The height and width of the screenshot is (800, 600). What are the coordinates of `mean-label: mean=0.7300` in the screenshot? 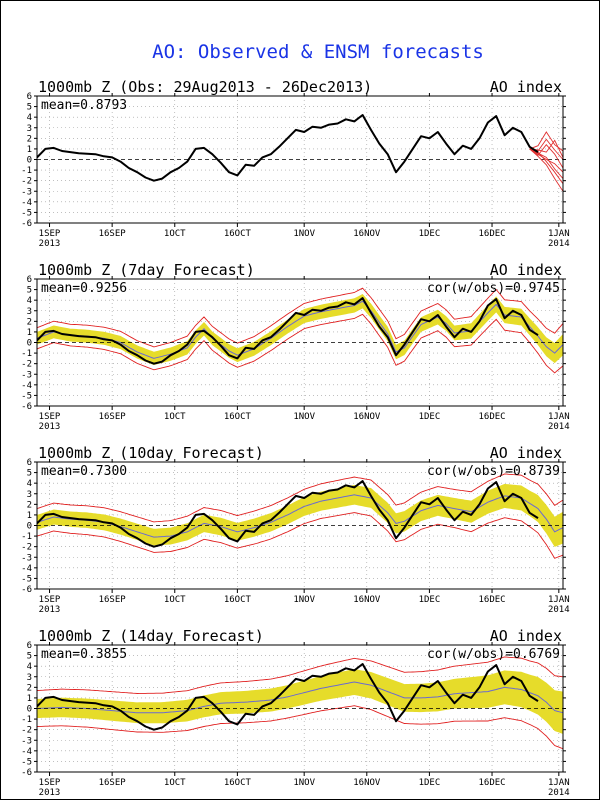 It's located at (84, 471).